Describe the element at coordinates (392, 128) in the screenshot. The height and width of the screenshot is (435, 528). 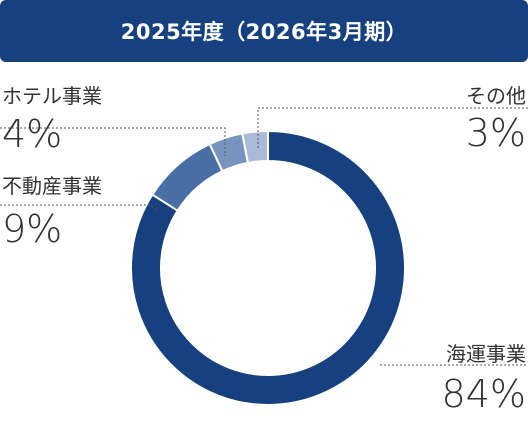
I see `leader-line-other` at that location.